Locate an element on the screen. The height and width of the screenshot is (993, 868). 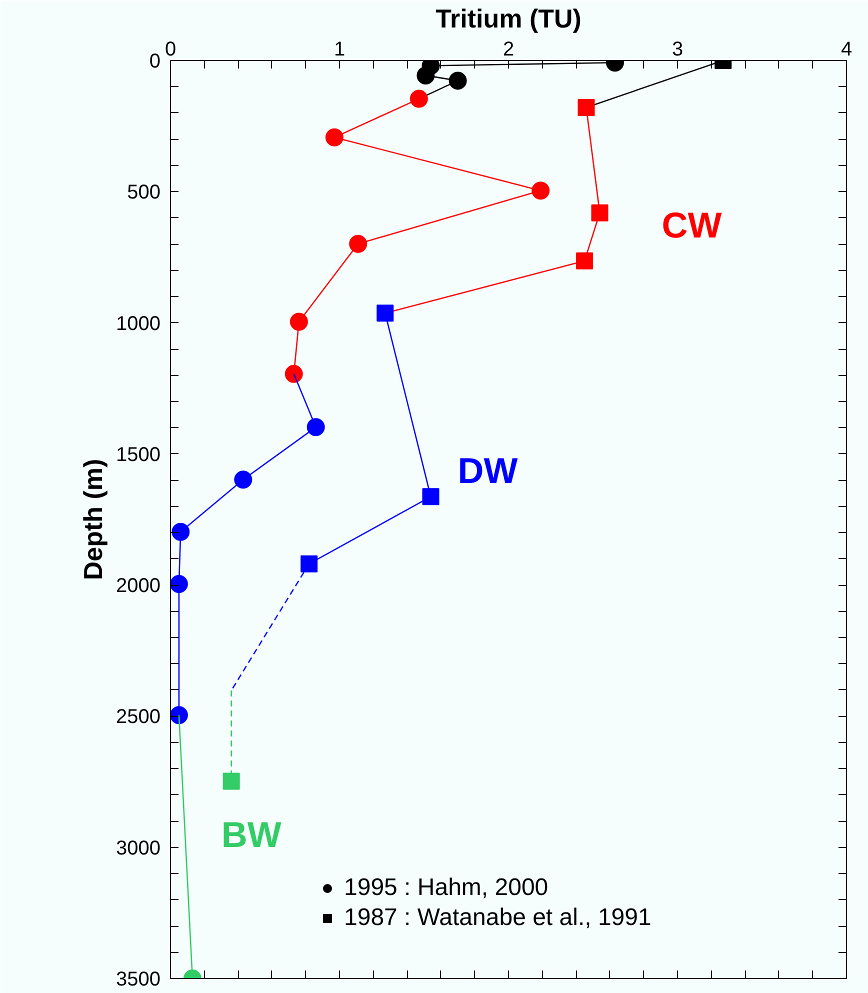
y-tick-label: 500 is located at coordinates (144, 193).